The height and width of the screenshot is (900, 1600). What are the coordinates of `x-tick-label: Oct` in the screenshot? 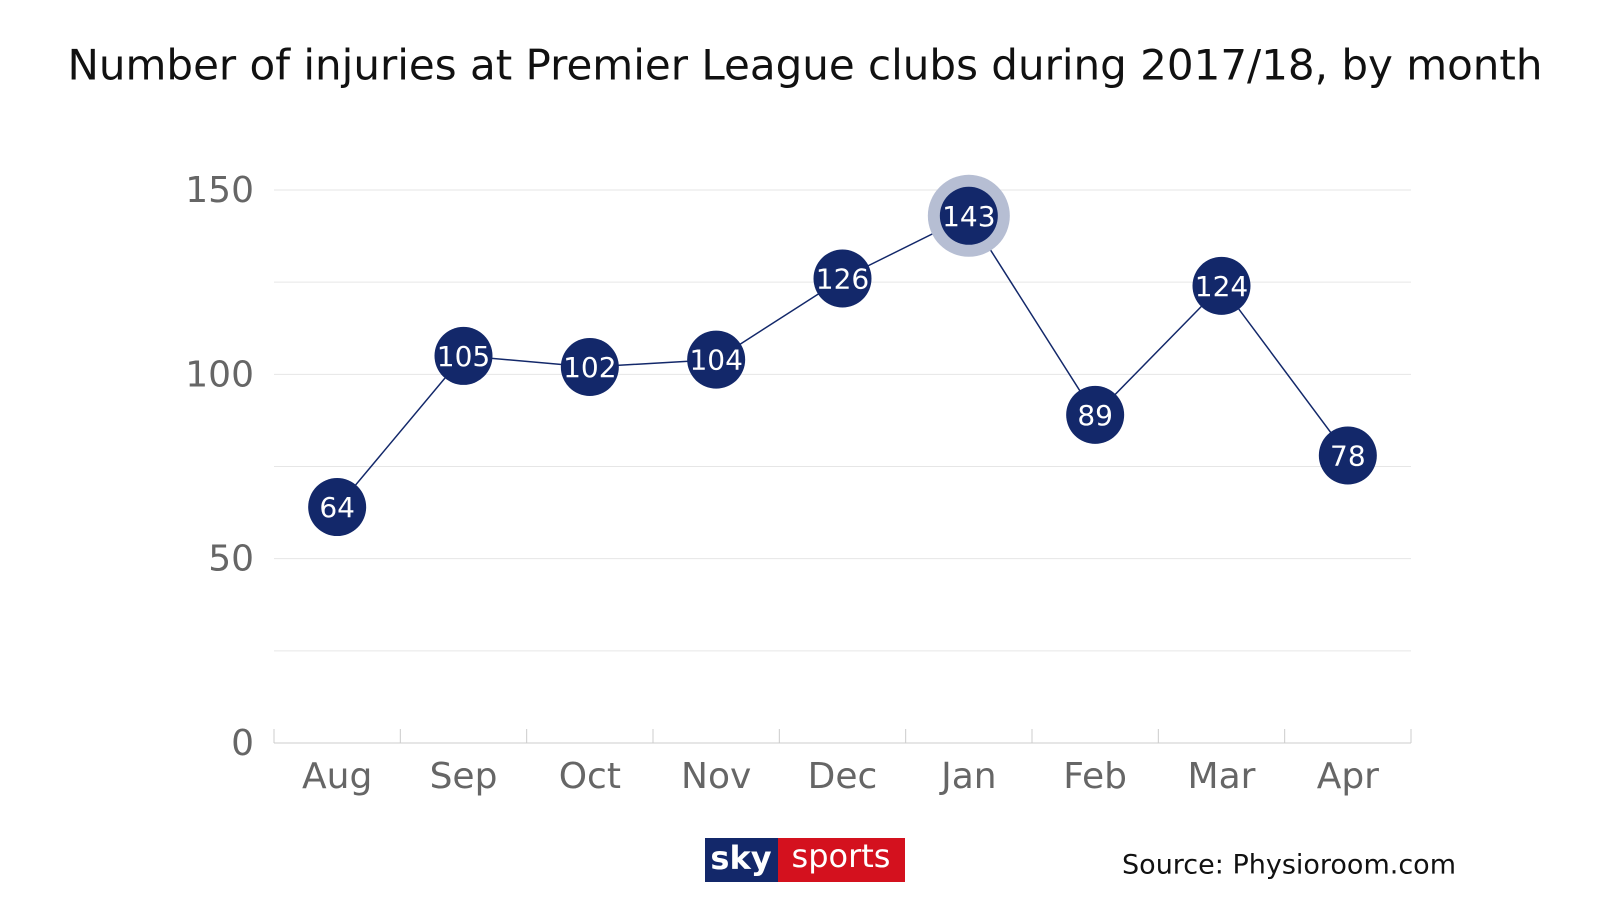 It's located at (590, 776).